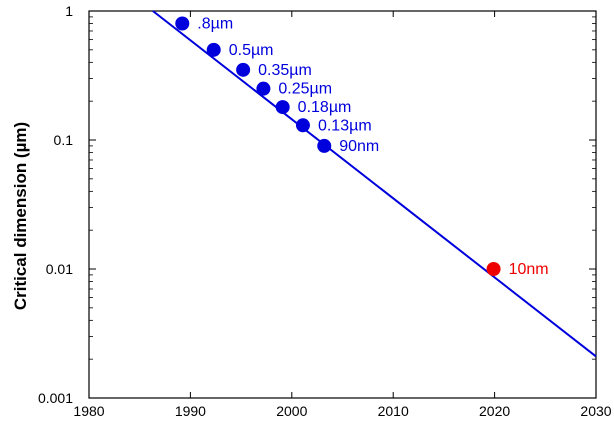 This screenshot has width=614, height=430. Describe the element at coordinates (345, 125) in the screenshot. I see `data-label: 0.13µm` at that location.